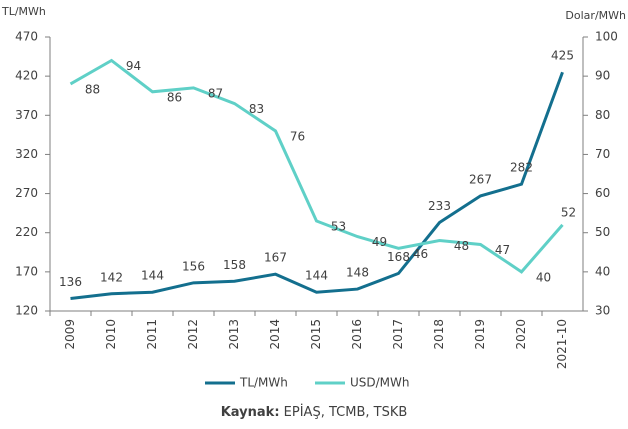 The height and width of the screenshot is (429, 628). I want to click on data-label: 136, so click(70, 282).